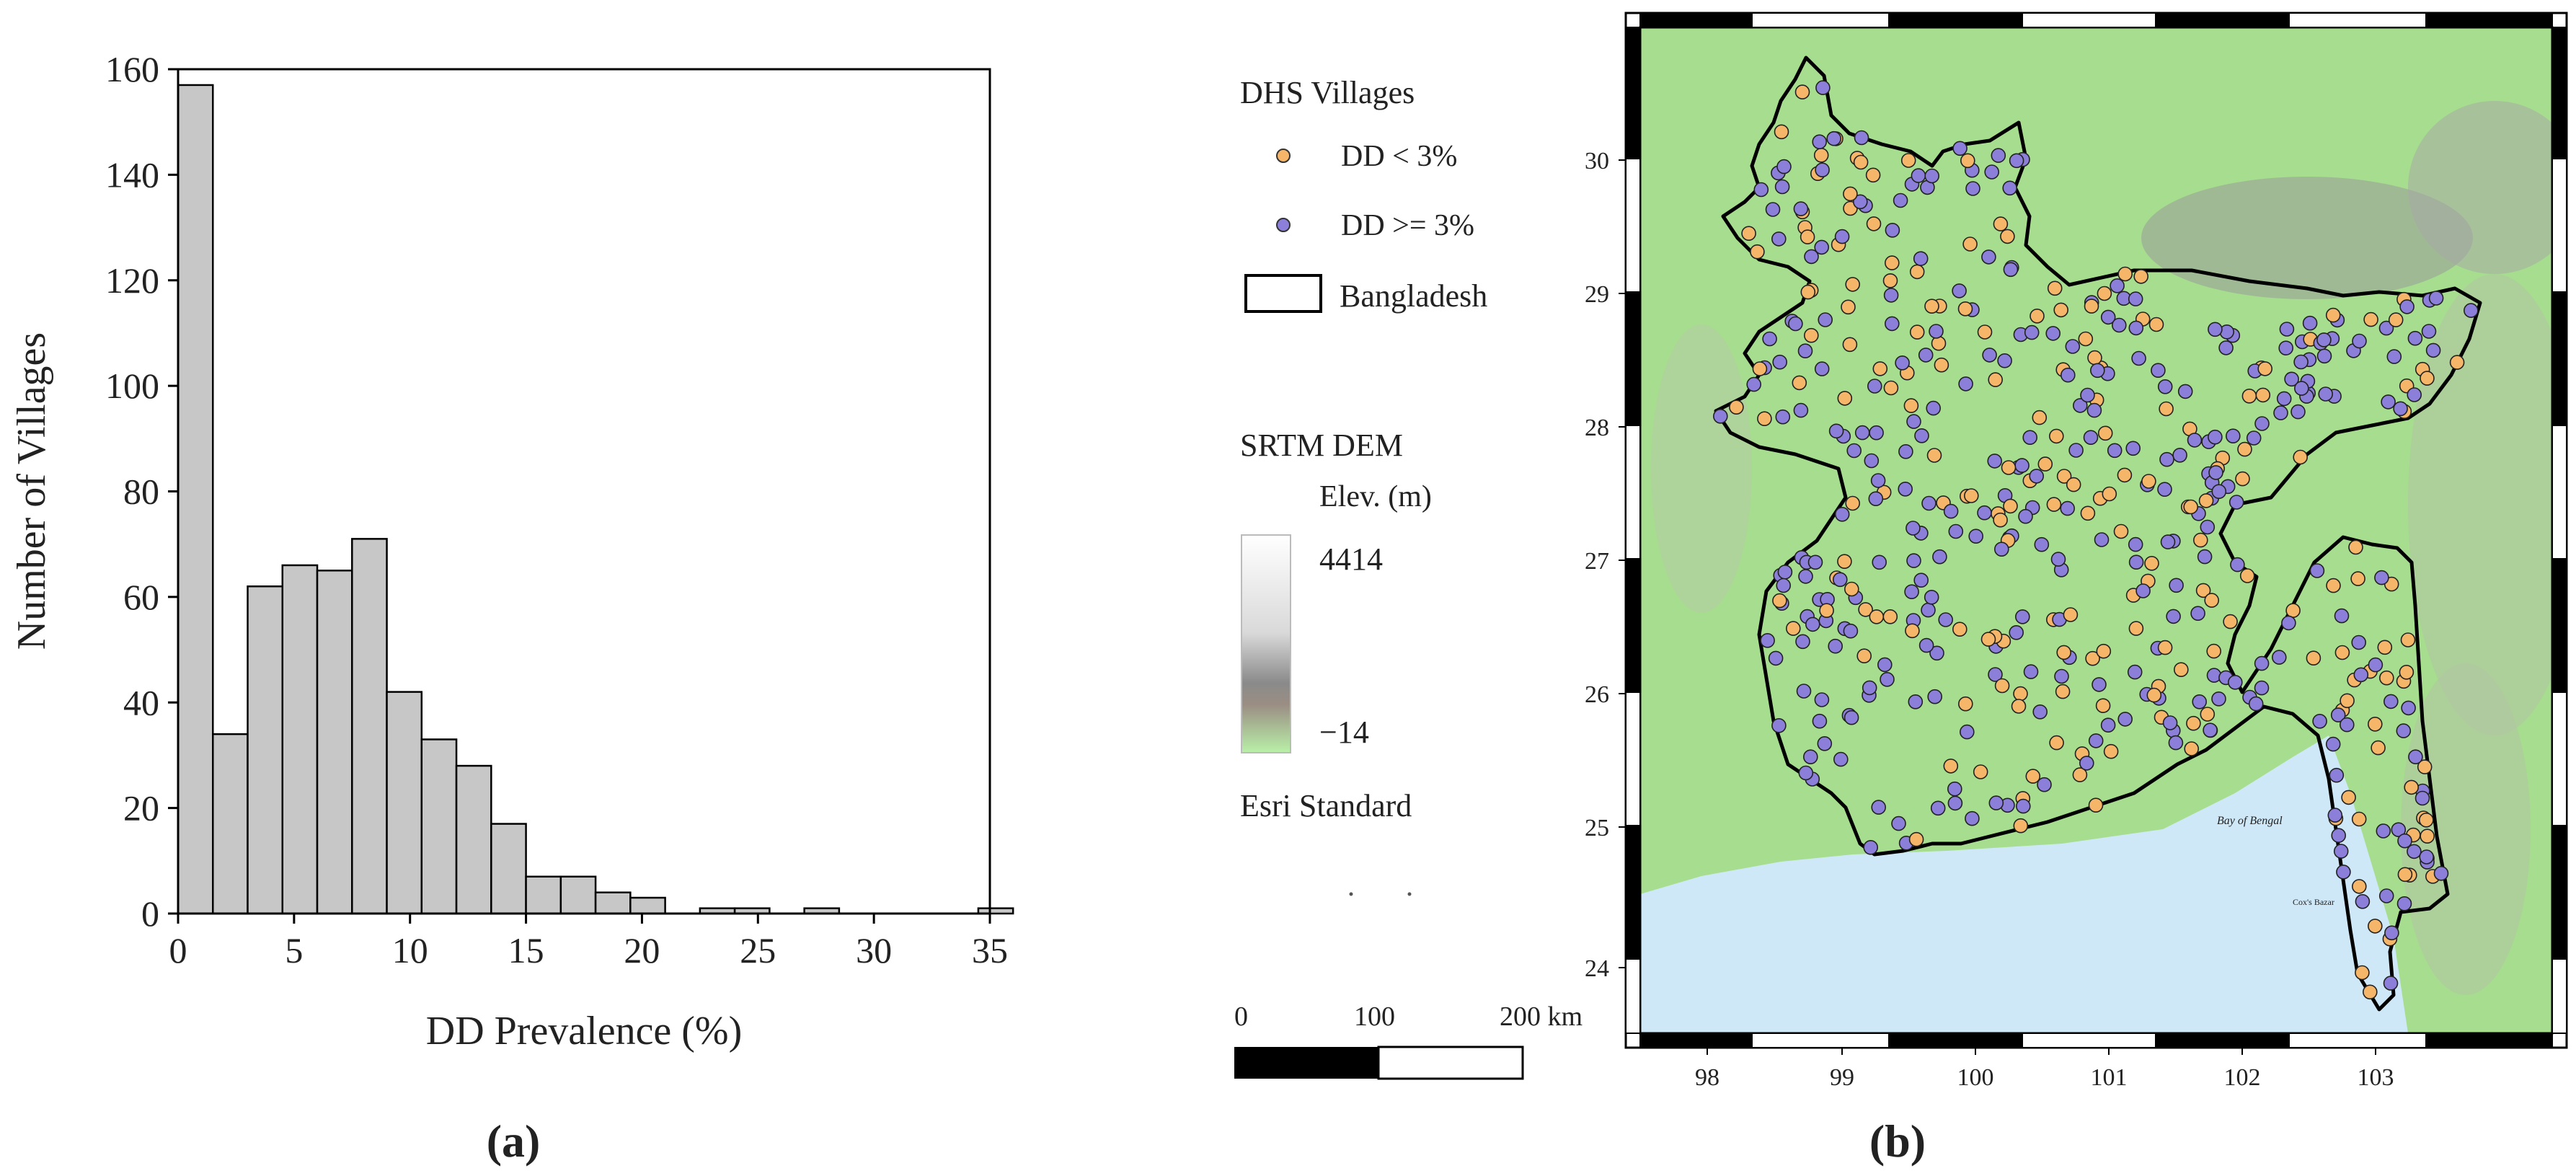 This screenshot has height=1176, width=2576. What do you see at coordinates (642, 950) in the screenshot?
I see `x-tick-label: 20` at bounding box center [642, 950].